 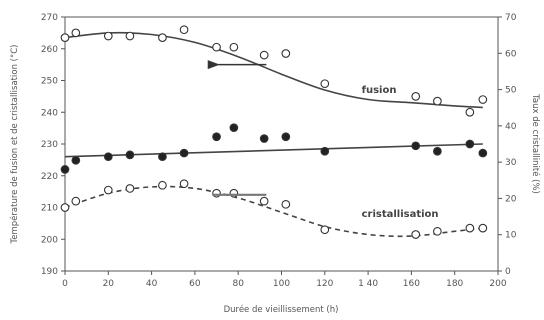 I want to click on y-left-tick-label: 220, so click(x=49, y=177).